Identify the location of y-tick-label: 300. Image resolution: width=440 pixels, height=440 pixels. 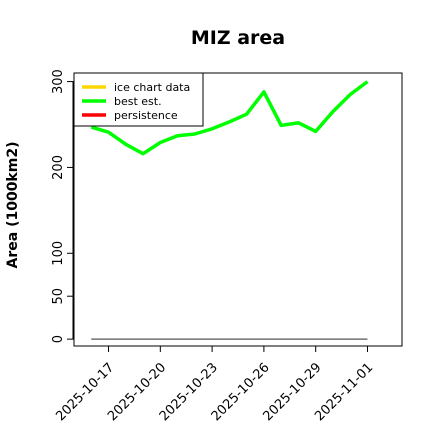
(58, 81).